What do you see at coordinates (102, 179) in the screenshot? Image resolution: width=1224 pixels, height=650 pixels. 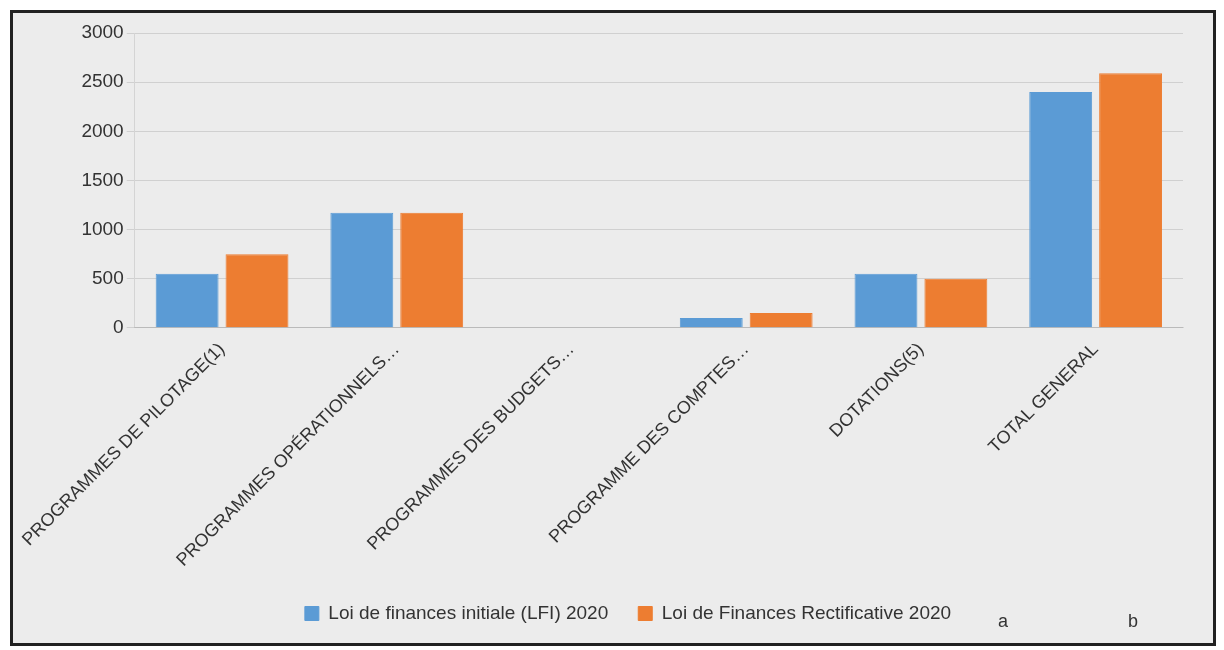 I see `y-tick-label: 1500` at bounding box center [102, 179].